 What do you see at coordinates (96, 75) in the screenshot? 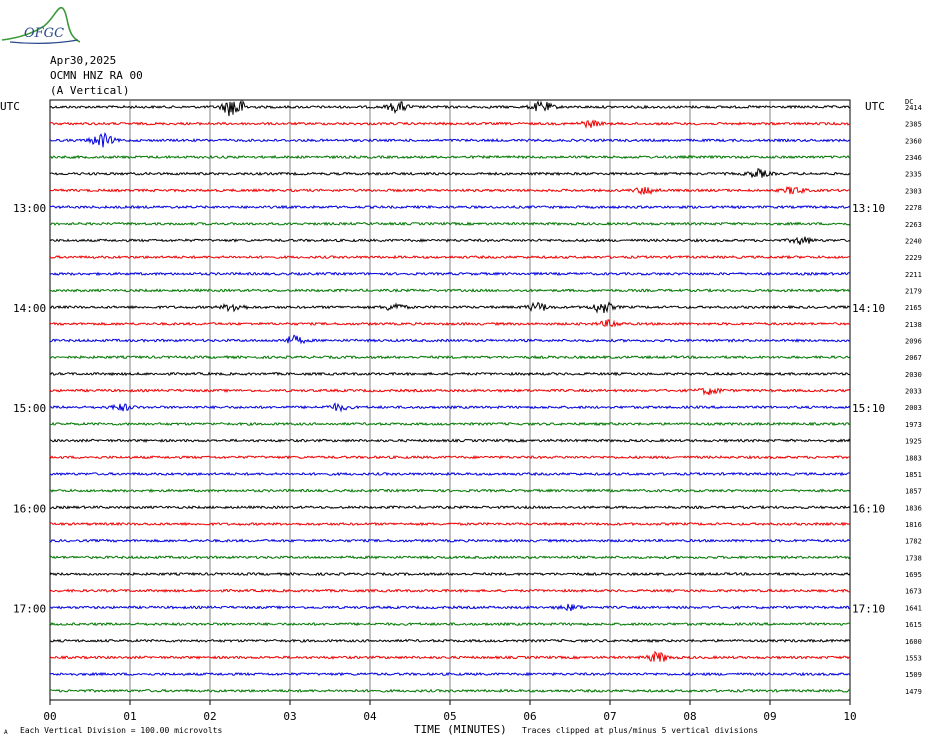
I see `header-station: OCMN HNZ RA 00` at bounding box center [96, 75].